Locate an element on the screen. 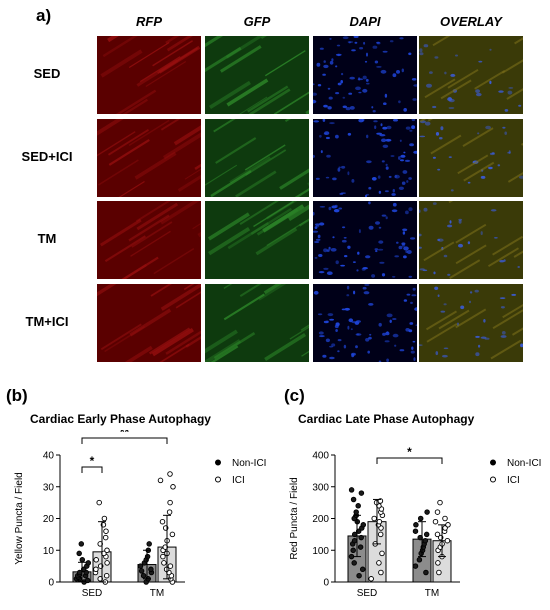 The width and height of the screenshot is (550, 610). y-tick-label: 400 is located at coordinates (320, 456).